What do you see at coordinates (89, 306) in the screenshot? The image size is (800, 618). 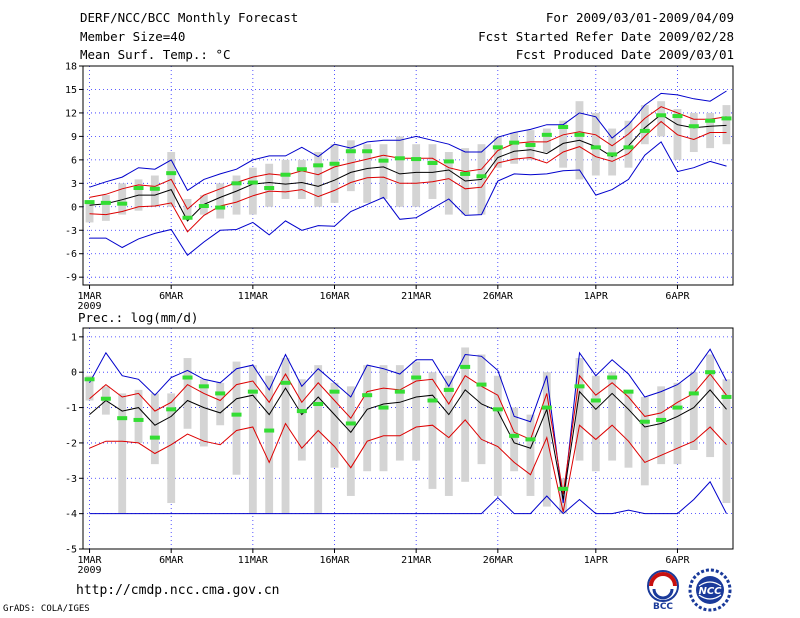 I see `x-year-label: 2009` at bounding box center [89, 306].